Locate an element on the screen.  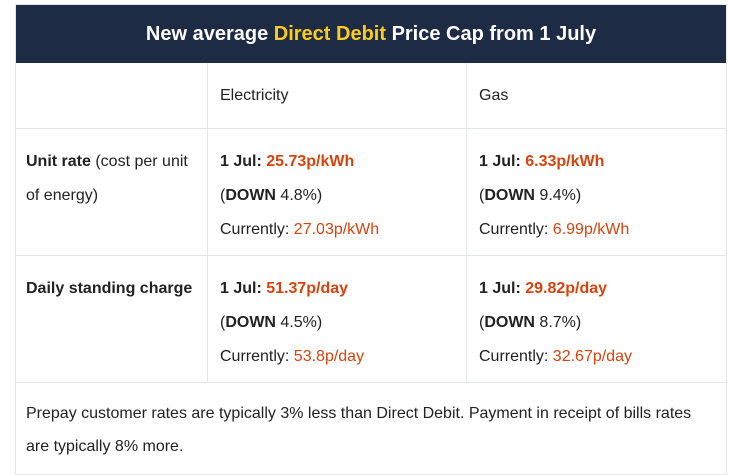
current-value: 27.03p/kWh is located at coordinates (336, 229).